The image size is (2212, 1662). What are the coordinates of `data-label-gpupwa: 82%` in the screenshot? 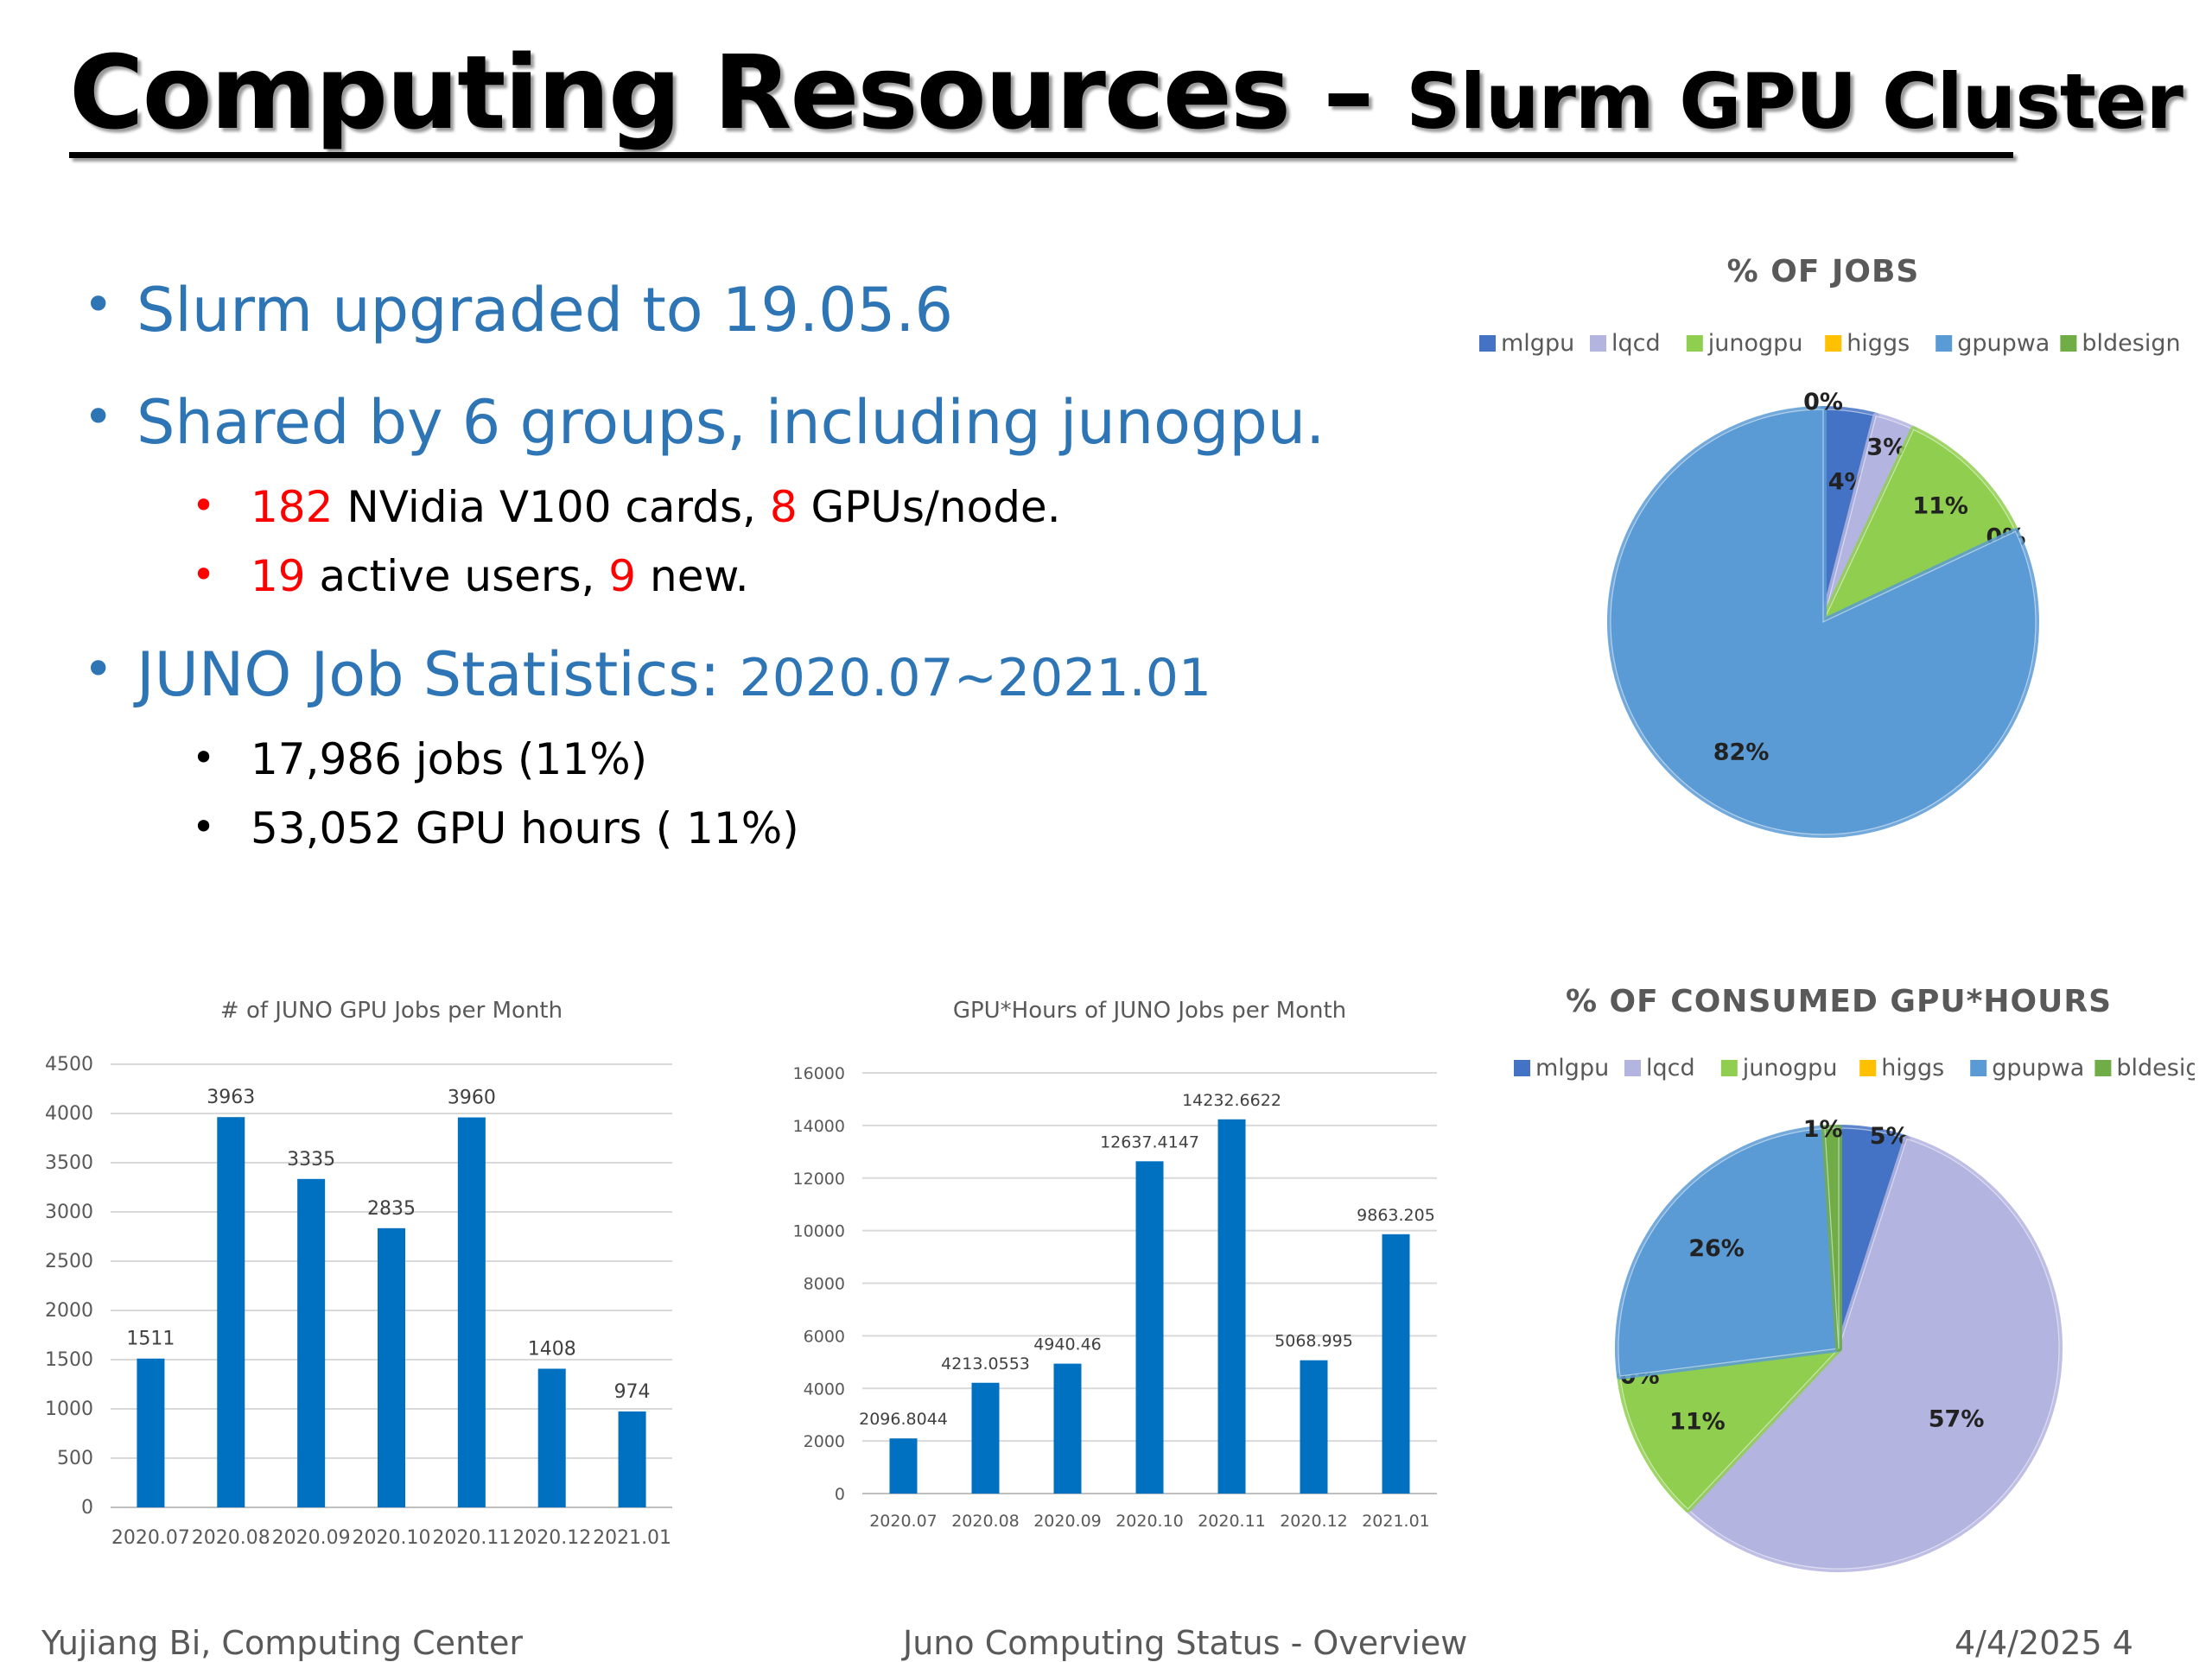 It's located at (1741, 752).